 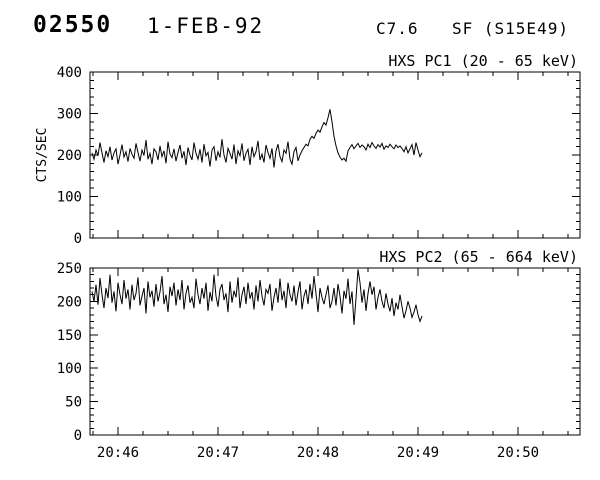 What do you see at coordinates (418, 453) in the screenshot?
I see `x-tick-label: 20:49` at bounding box center [418, 453].